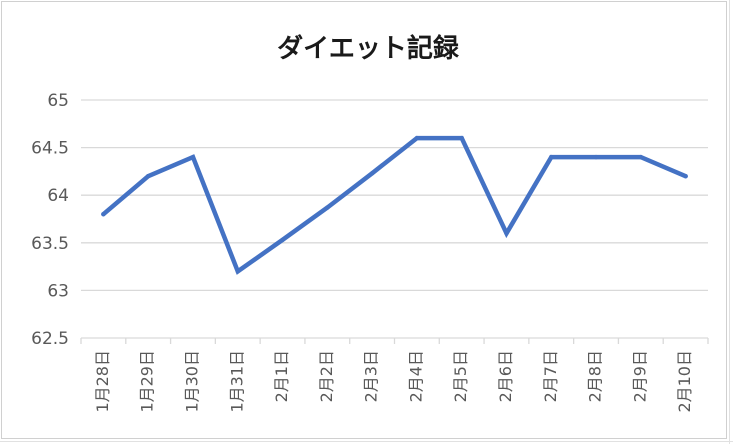 Image resolution: width=733 pixels, height=444 pixels. What do you see at coordinates (281, 376) in the screenshot?
I see `x-tick-label: 2月1日` at bounding box center [281, 376].